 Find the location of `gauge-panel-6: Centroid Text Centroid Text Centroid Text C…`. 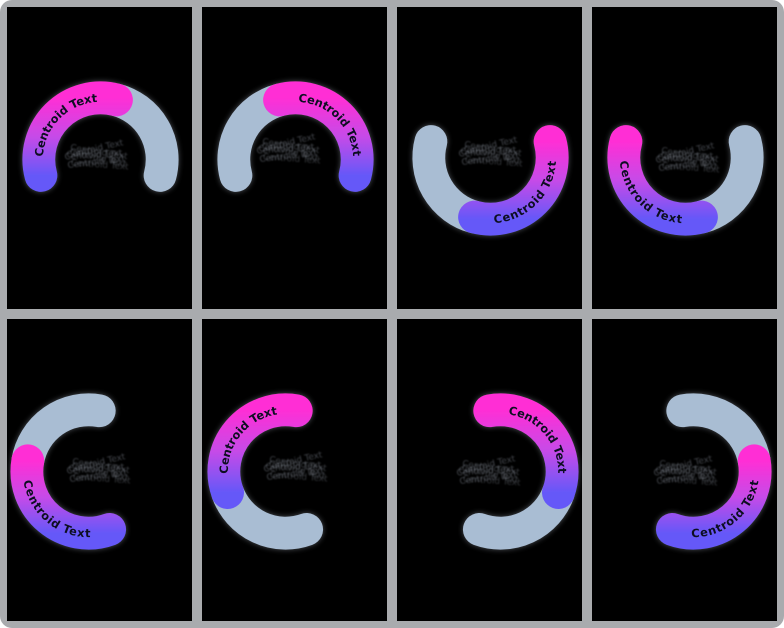

gauge-panel-6: Centroid Text Centroid Text Centroid Text C… is located at coordinates (294, 470).